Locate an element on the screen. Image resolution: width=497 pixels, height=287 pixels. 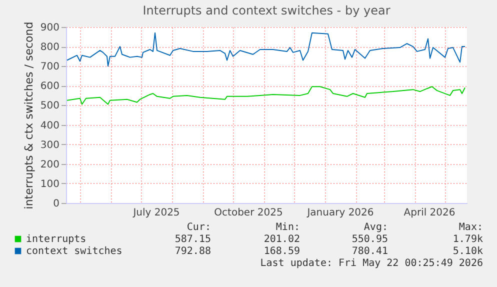
text: Min: is located at coordinates (288, 227).